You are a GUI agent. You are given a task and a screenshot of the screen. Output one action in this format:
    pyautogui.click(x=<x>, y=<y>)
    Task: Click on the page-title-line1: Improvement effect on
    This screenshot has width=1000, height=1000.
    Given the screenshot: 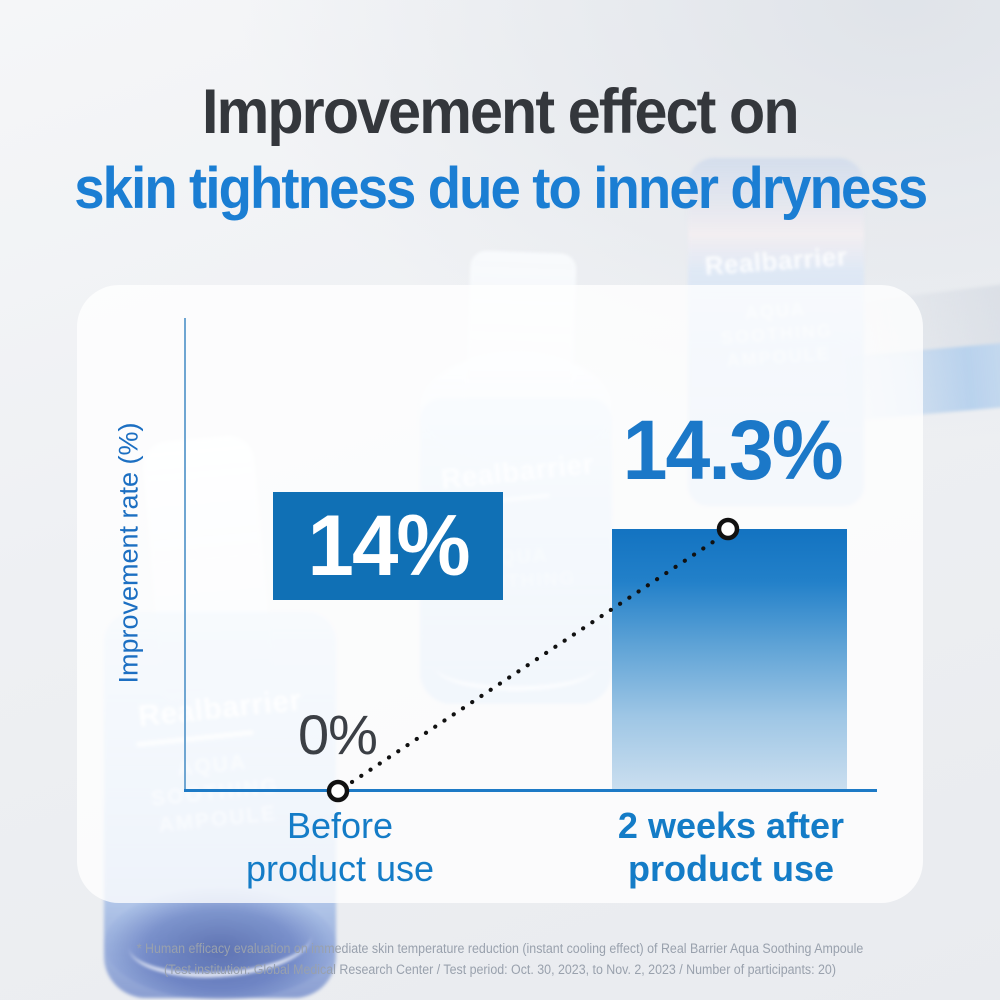 What is the action you would take?
    pyautogui.click(x=500, y=112)
    